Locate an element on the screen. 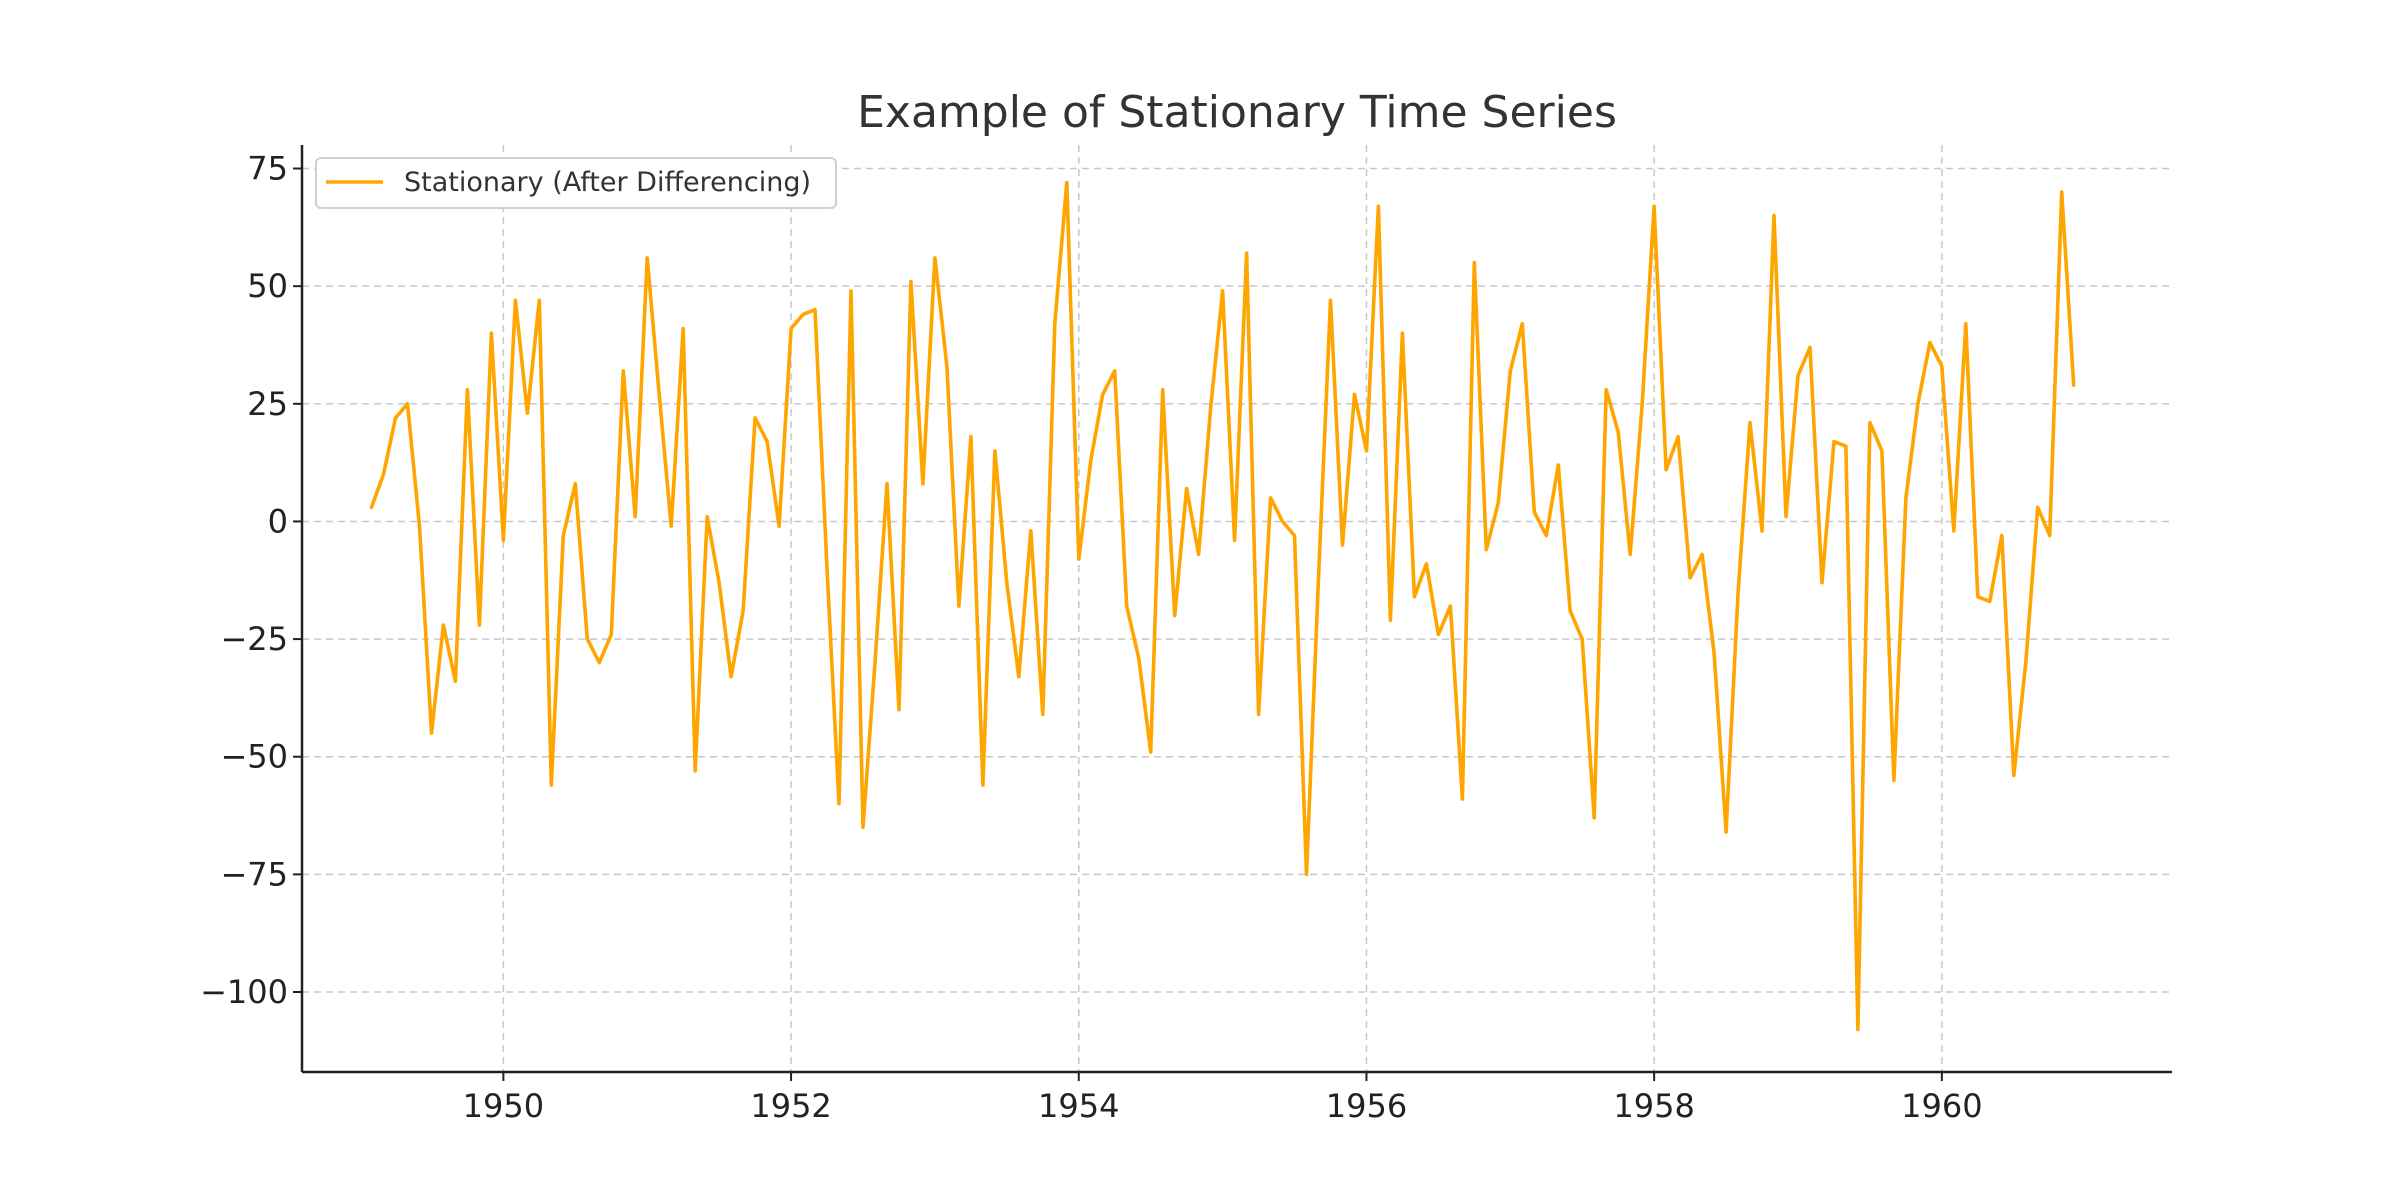 This screenshot has height=1200, width=2400. y-tick-label: 0 is located at coordinates (278, 521).